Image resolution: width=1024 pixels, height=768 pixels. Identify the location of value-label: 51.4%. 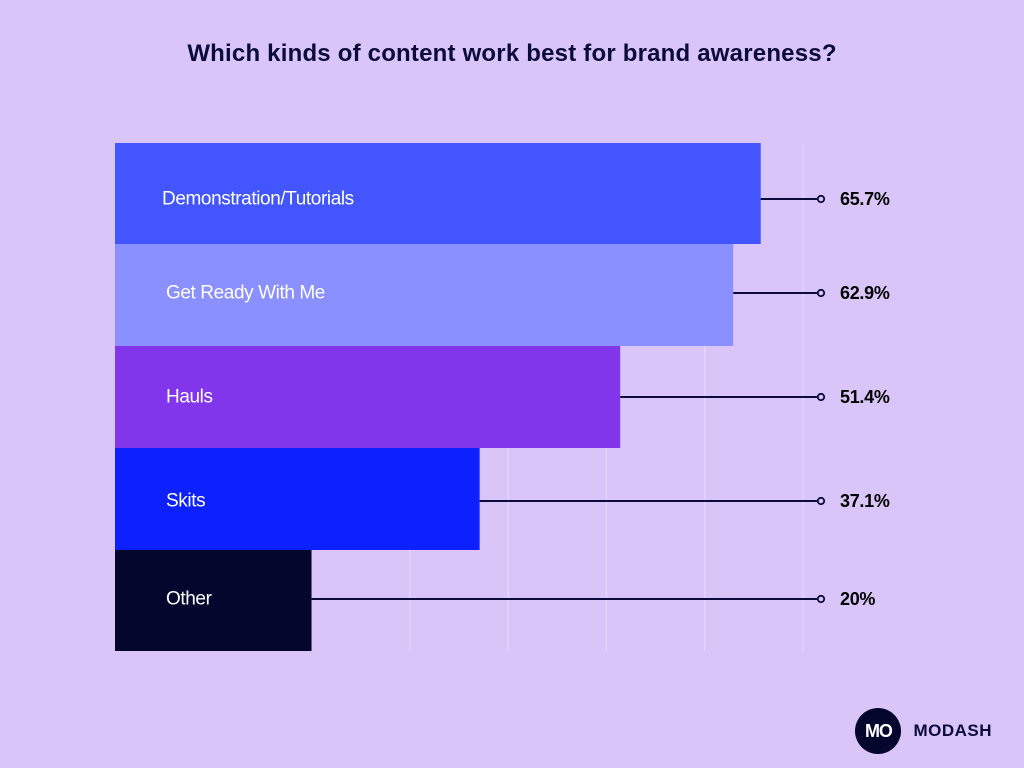
(865, 397).